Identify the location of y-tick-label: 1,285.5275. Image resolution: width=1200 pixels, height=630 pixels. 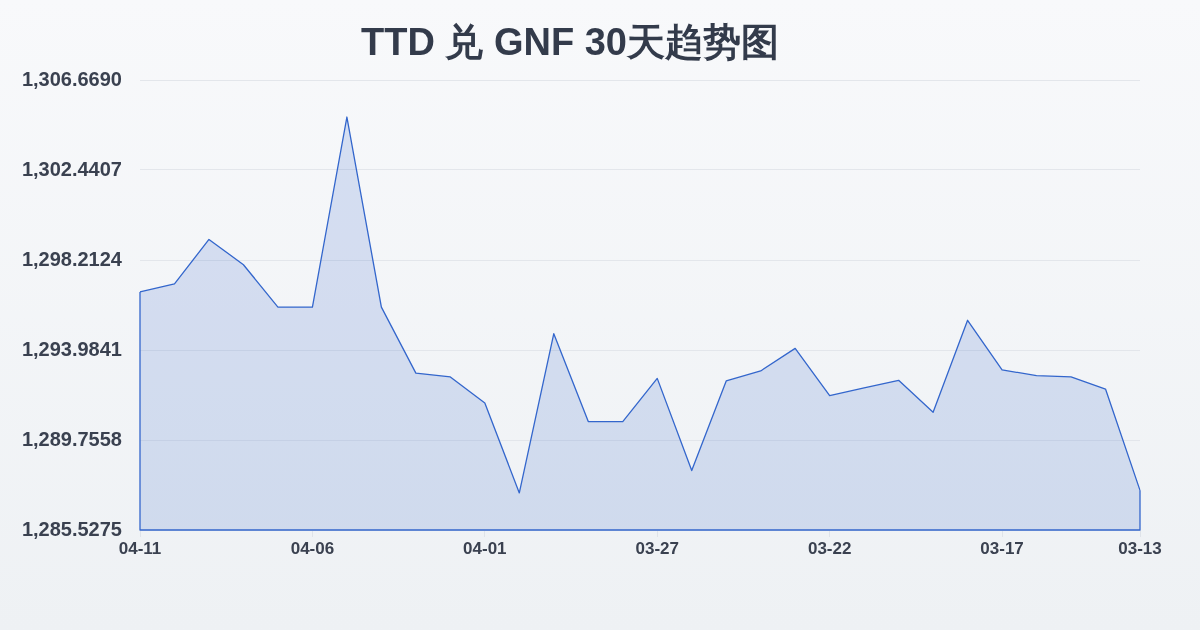
(71, 528).